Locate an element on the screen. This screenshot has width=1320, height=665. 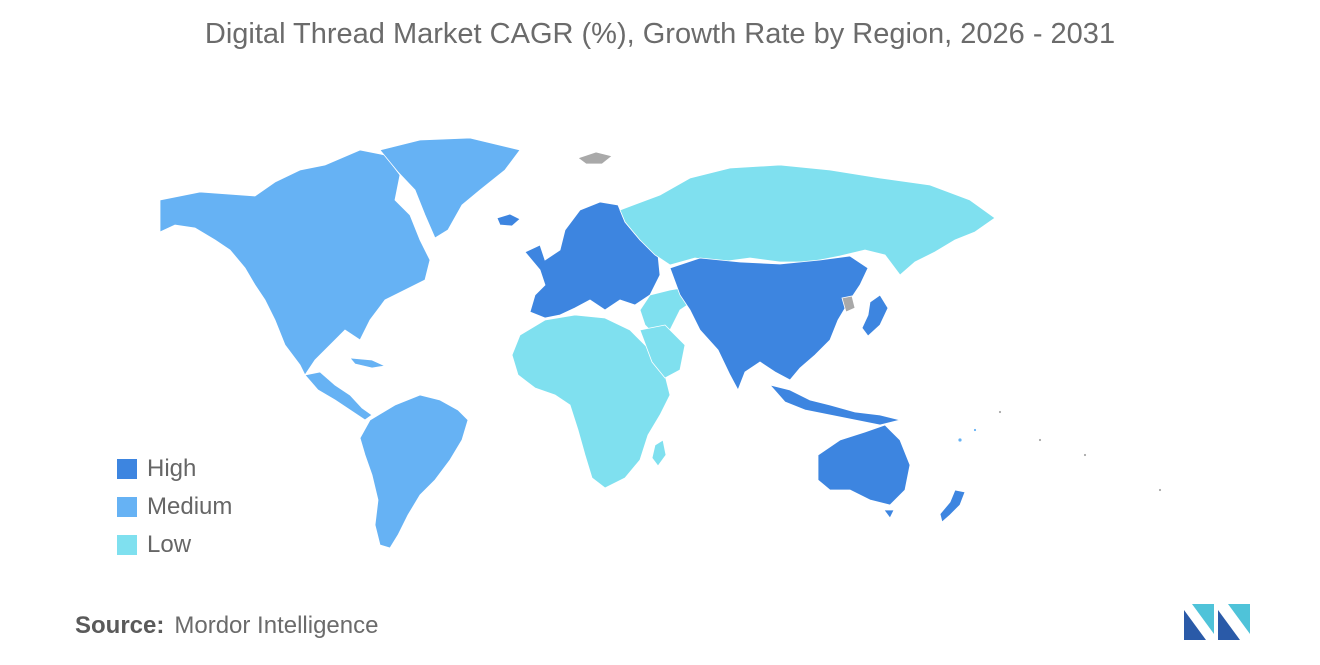
region-new-zealand is located at coordinates (952, 506).